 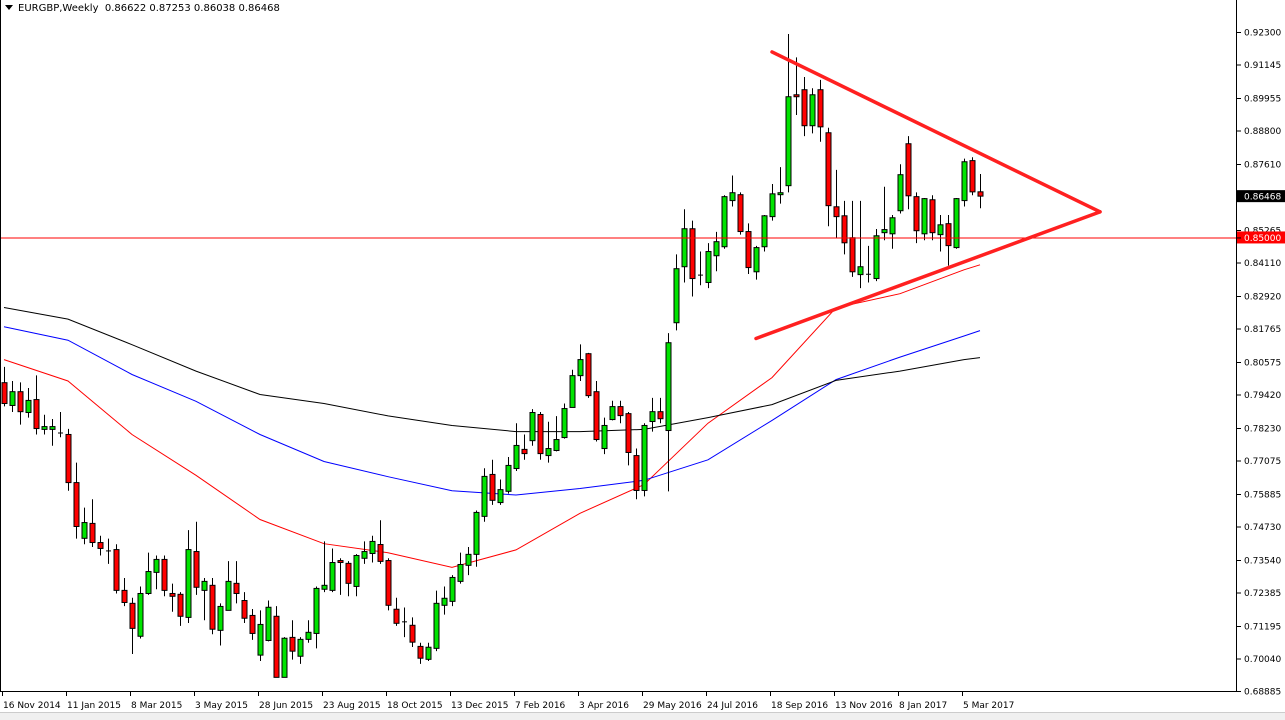 I want to click on current-price-badge, so click(x=1261, y=196).